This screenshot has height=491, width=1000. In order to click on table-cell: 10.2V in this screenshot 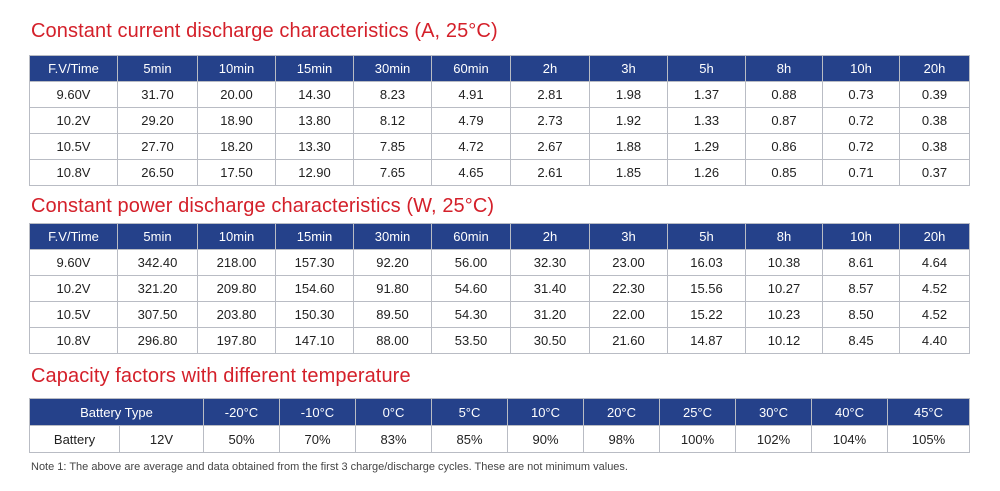, I will do `click(73, 120)`.